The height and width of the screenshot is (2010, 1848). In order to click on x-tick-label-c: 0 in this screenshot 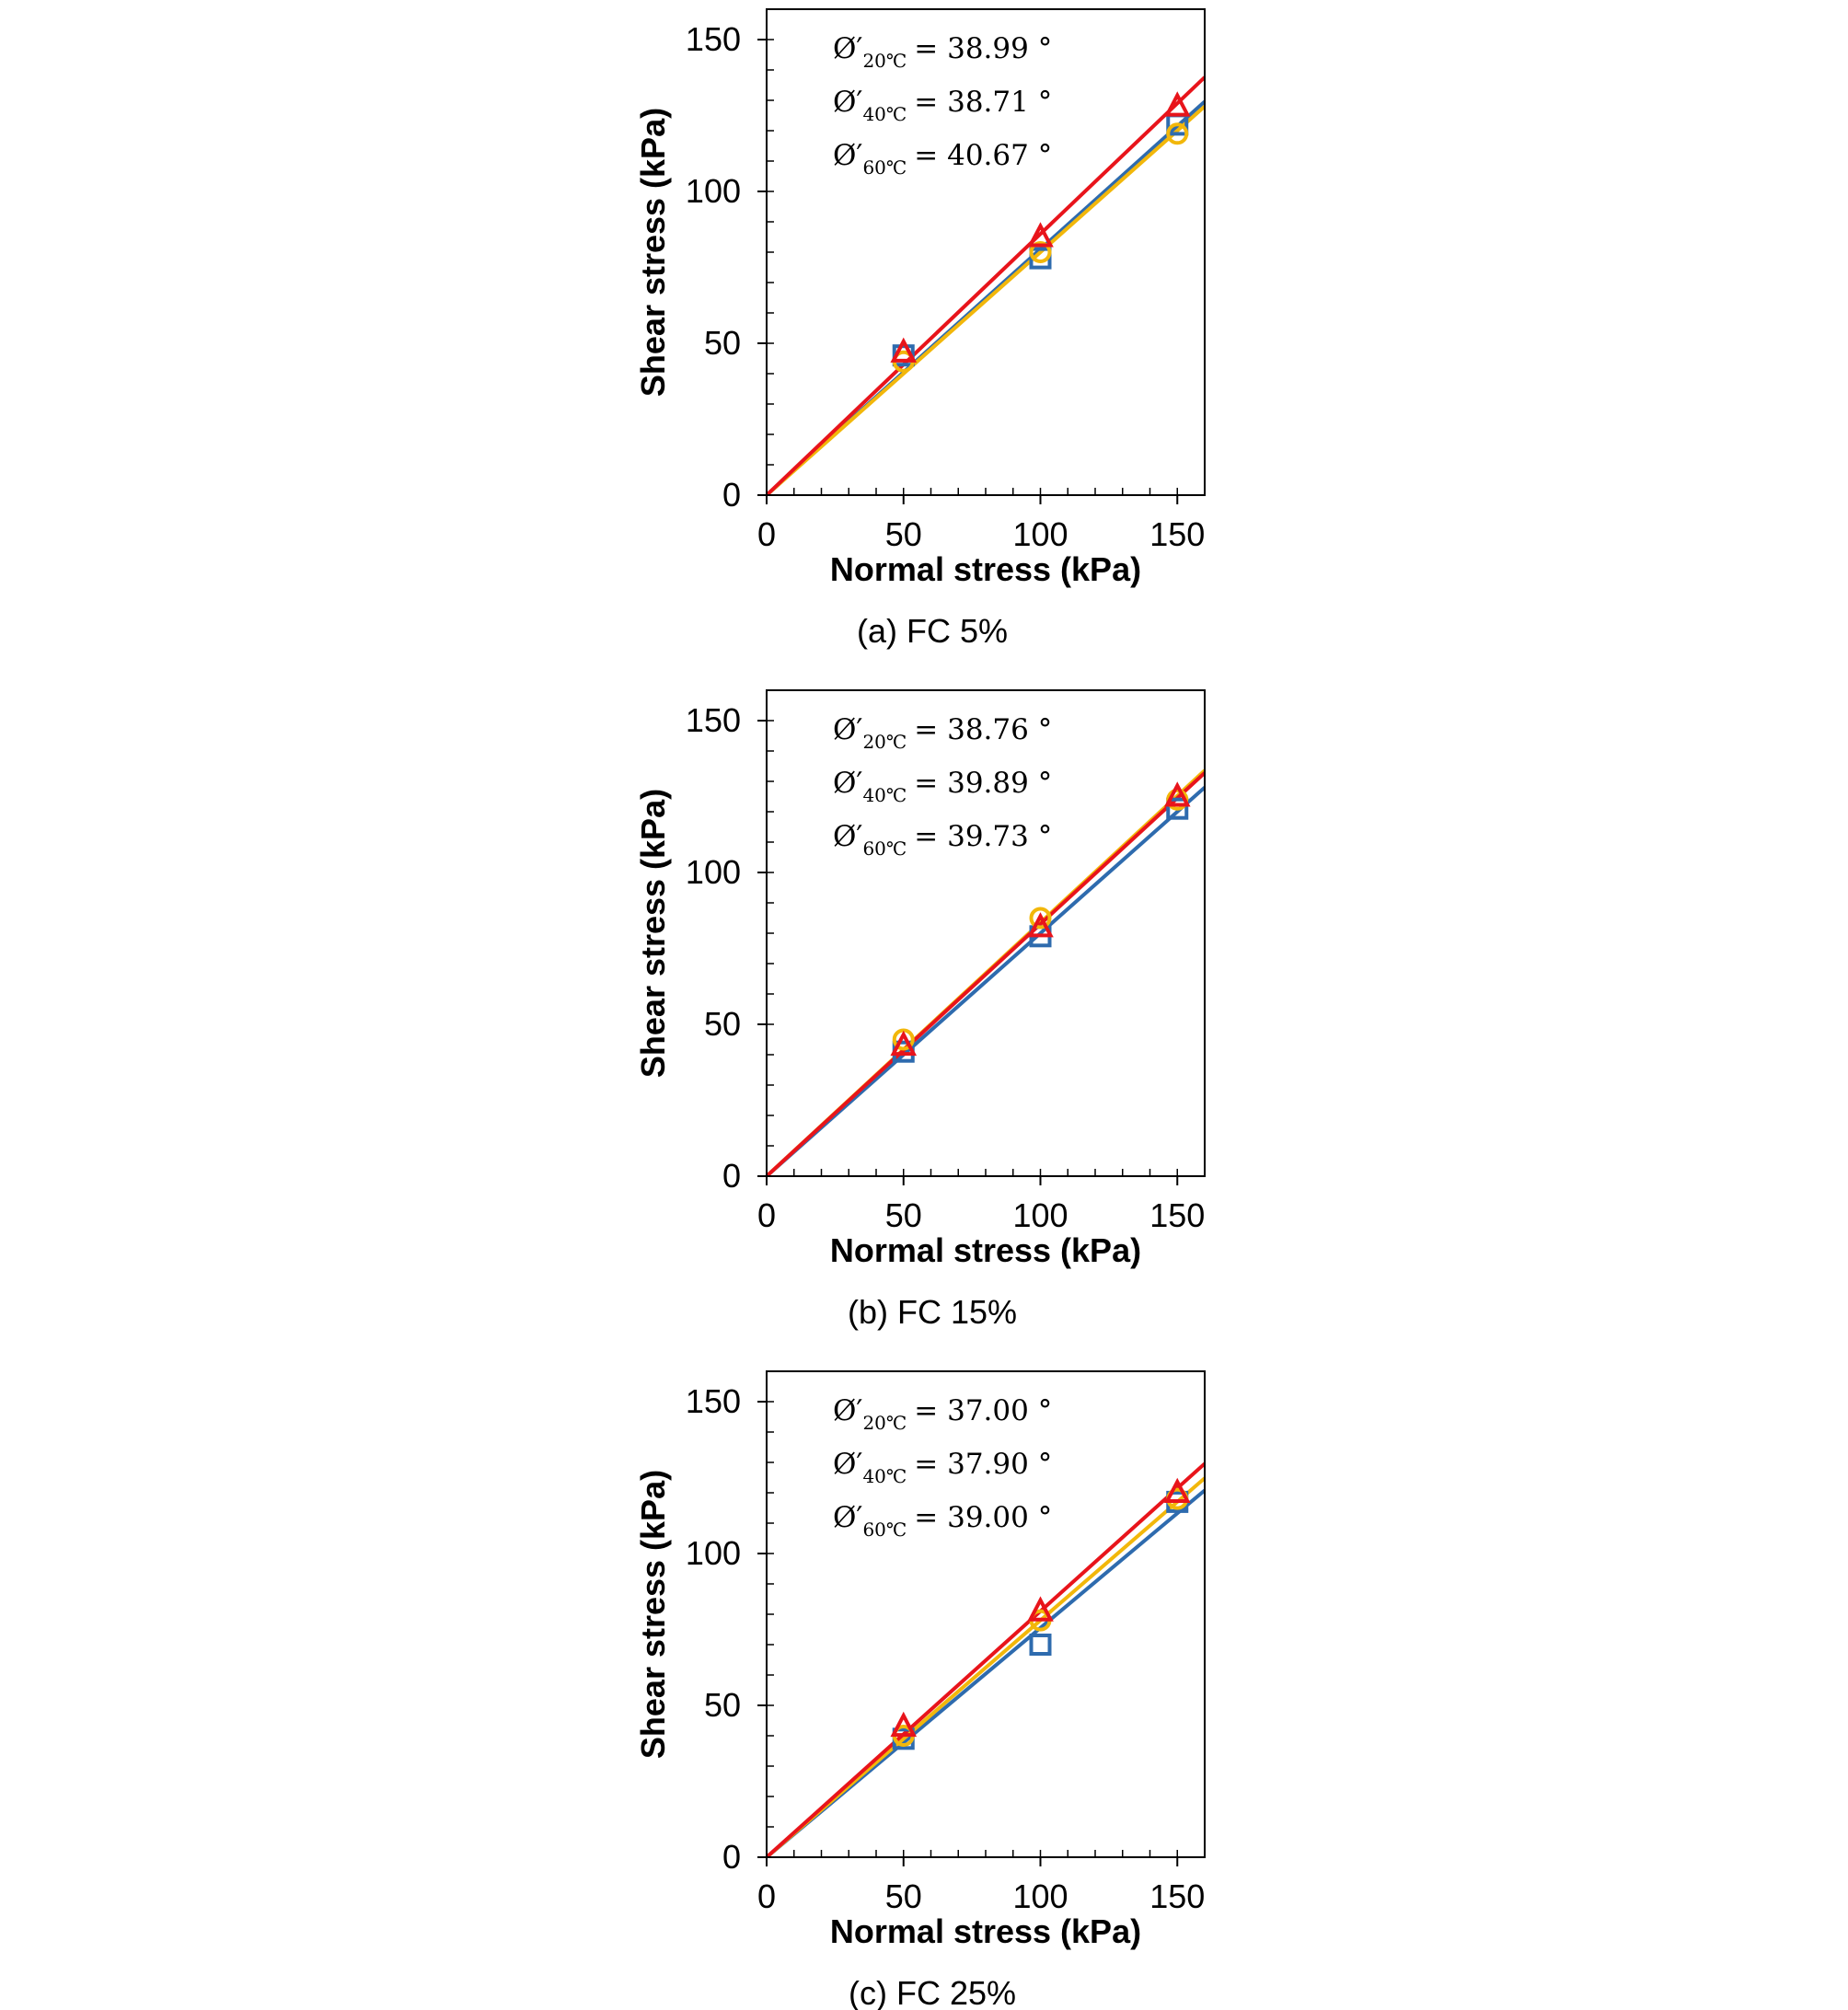, I will do `click(766, 1896)`.